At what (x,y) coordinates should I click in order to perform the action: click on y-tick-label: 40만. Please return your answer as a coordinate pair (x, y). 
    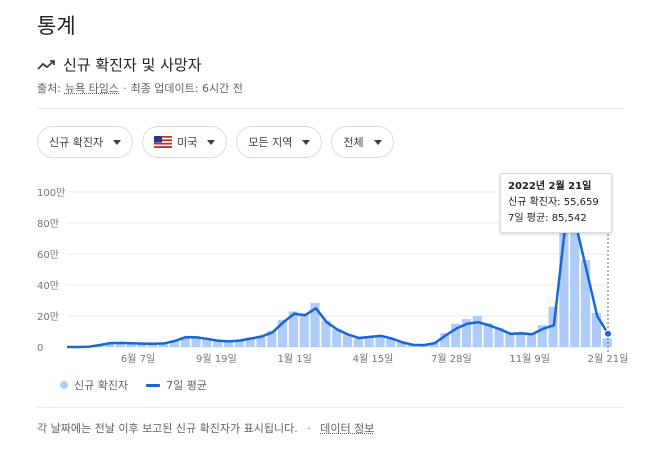
    Looking at the image, I should click on (48, 286).